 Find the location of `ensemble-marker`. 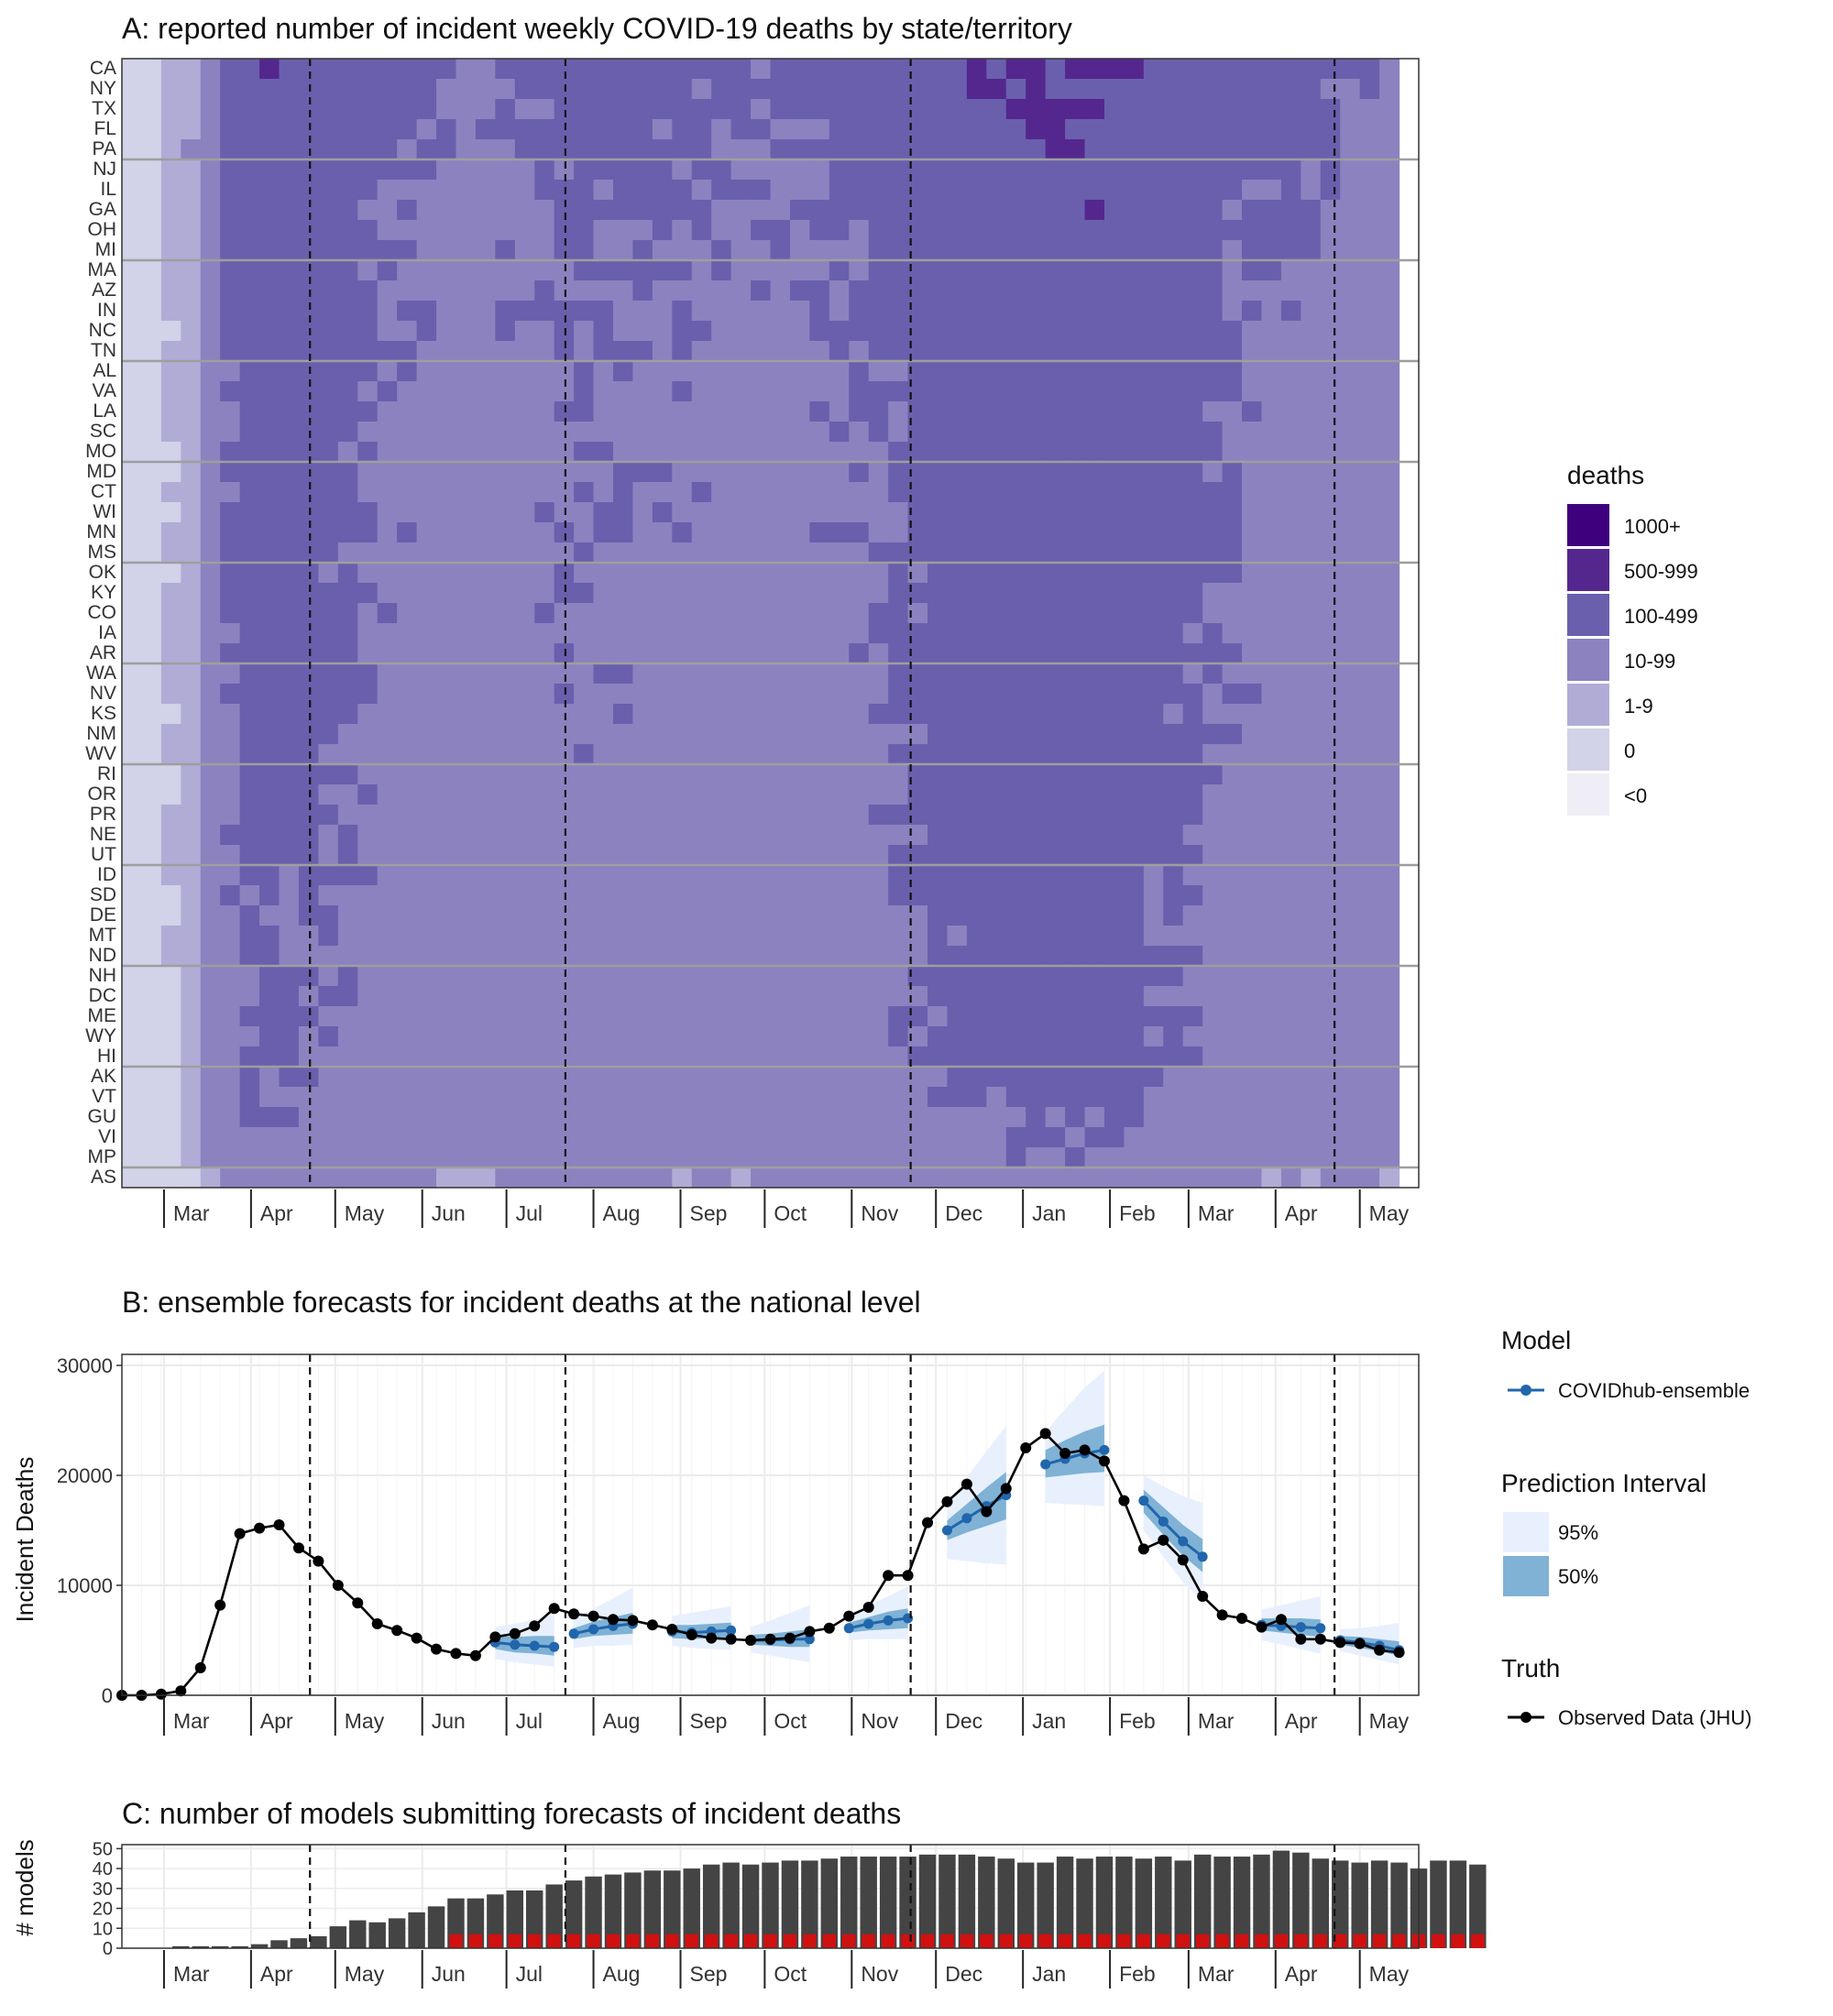

ensemble-marker is located at coordinates (1360, 1941).